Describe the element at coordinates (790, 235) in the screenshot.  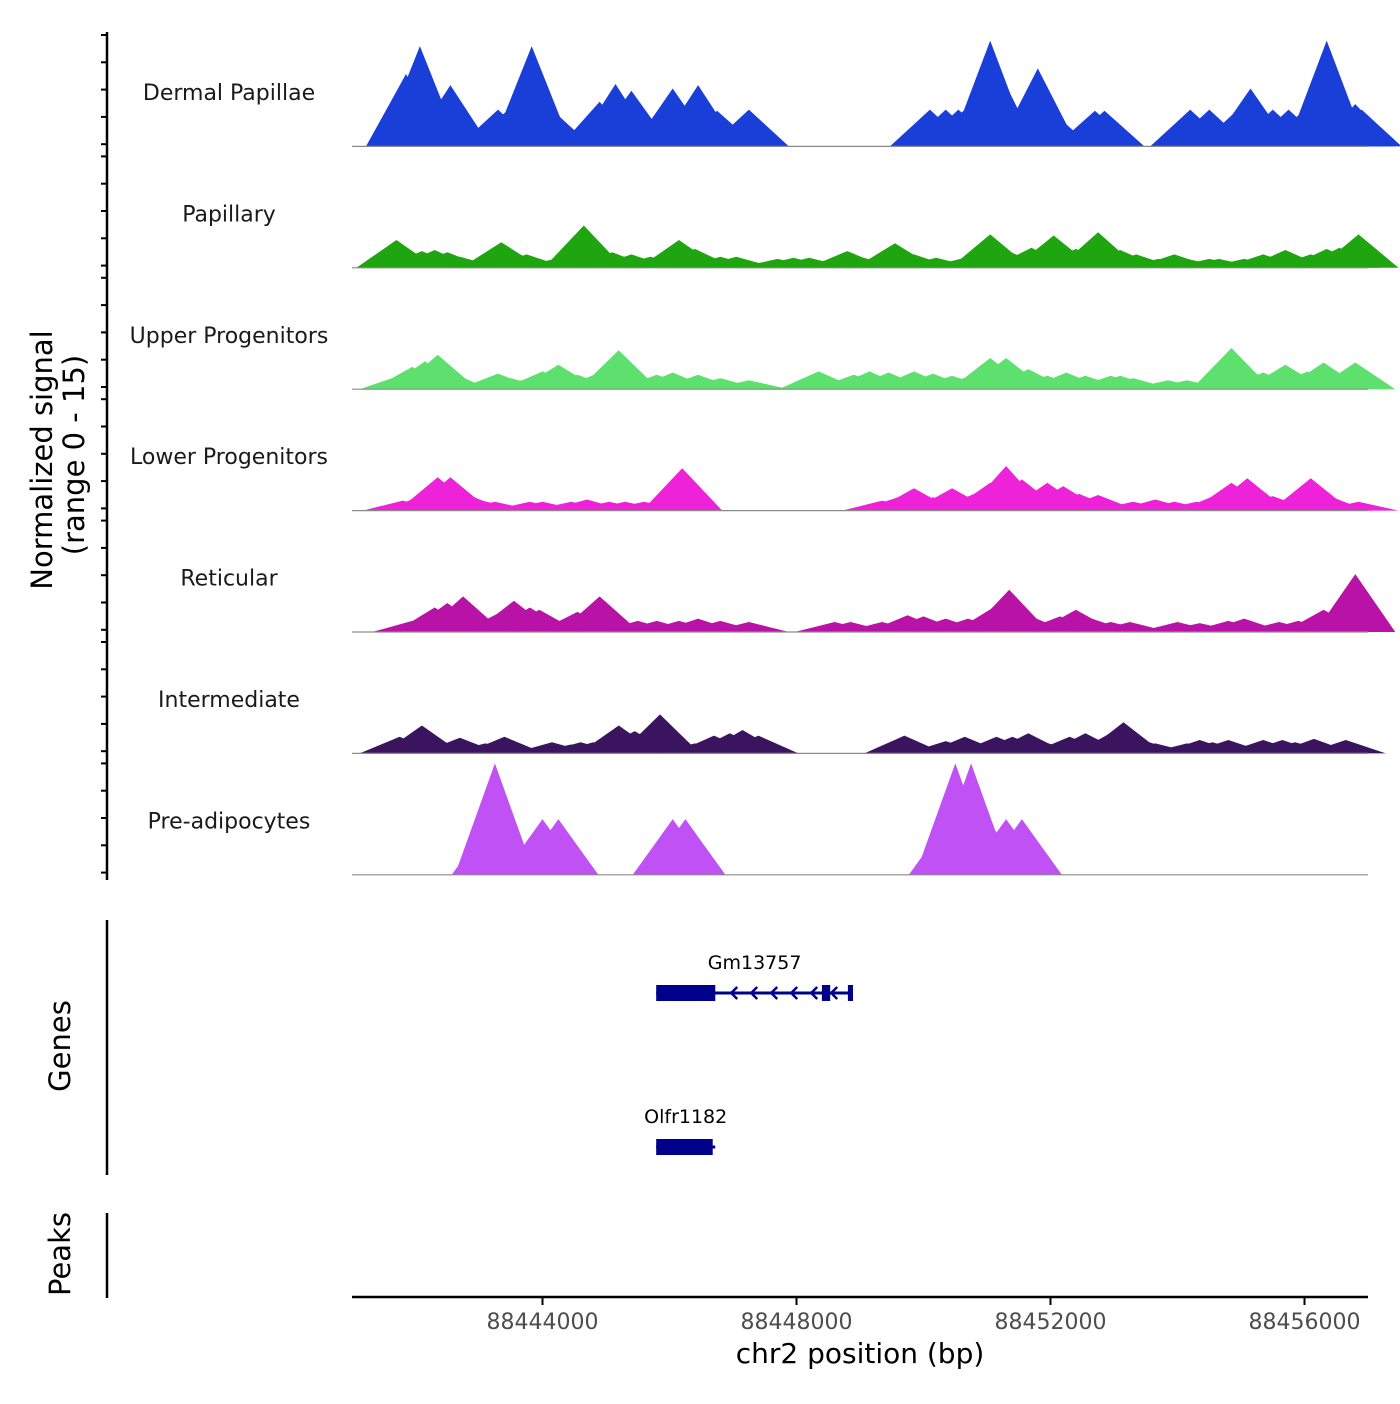
I see `track-2: Papillary` at that location.